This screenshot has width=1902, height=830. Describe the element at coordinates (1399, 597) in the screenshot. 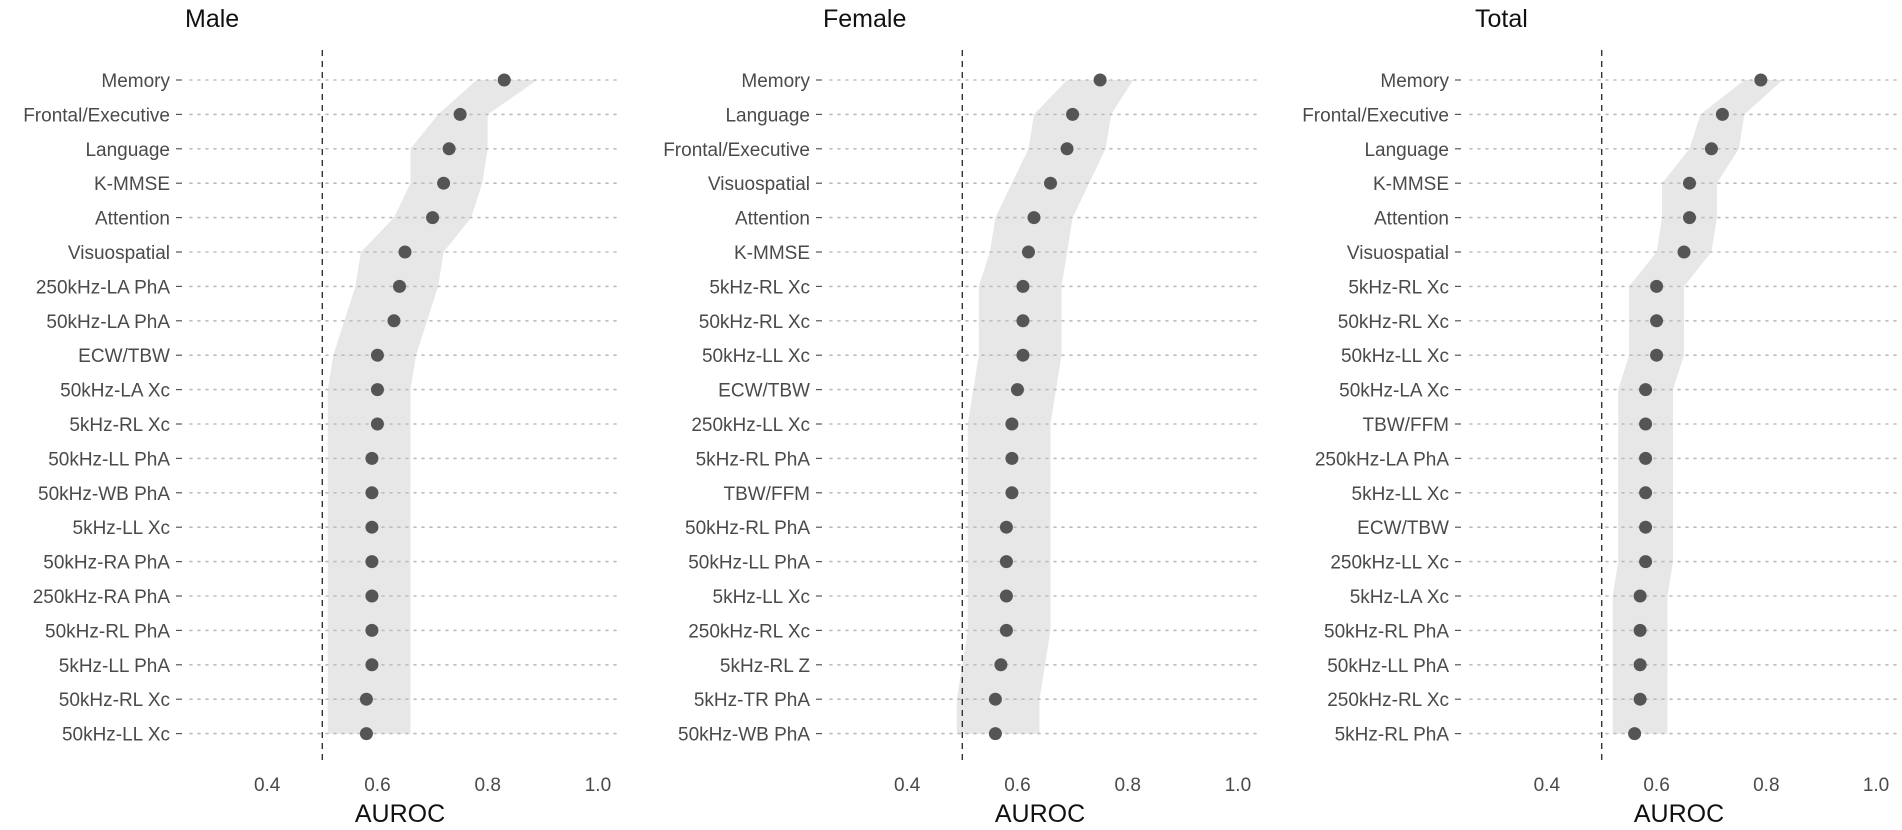

I see `category-label: 5kHz-LA Xc` at that location.